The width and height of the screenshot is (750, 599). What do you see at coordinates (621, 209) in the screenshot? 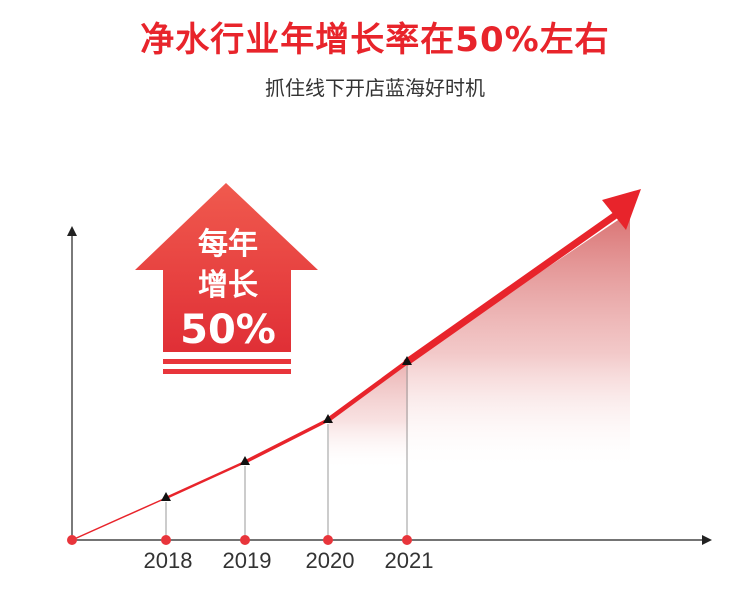
I see `growth-arrowhead` at bounding box center [621, 209].